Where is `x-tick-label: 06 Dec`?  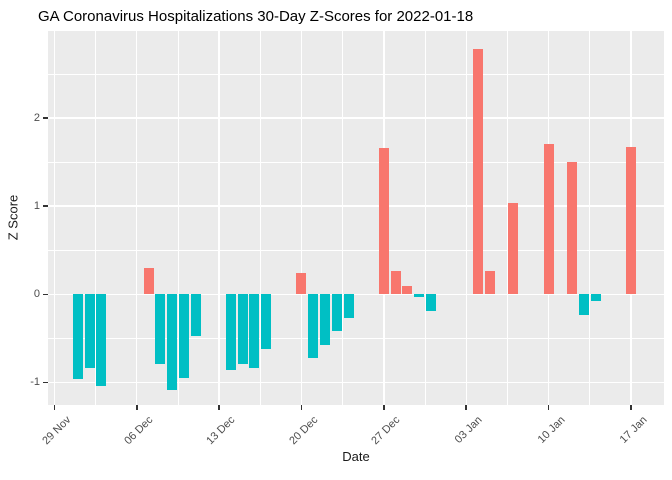
x-tick-label: 06 Dec is located at coordinates (139, 431).